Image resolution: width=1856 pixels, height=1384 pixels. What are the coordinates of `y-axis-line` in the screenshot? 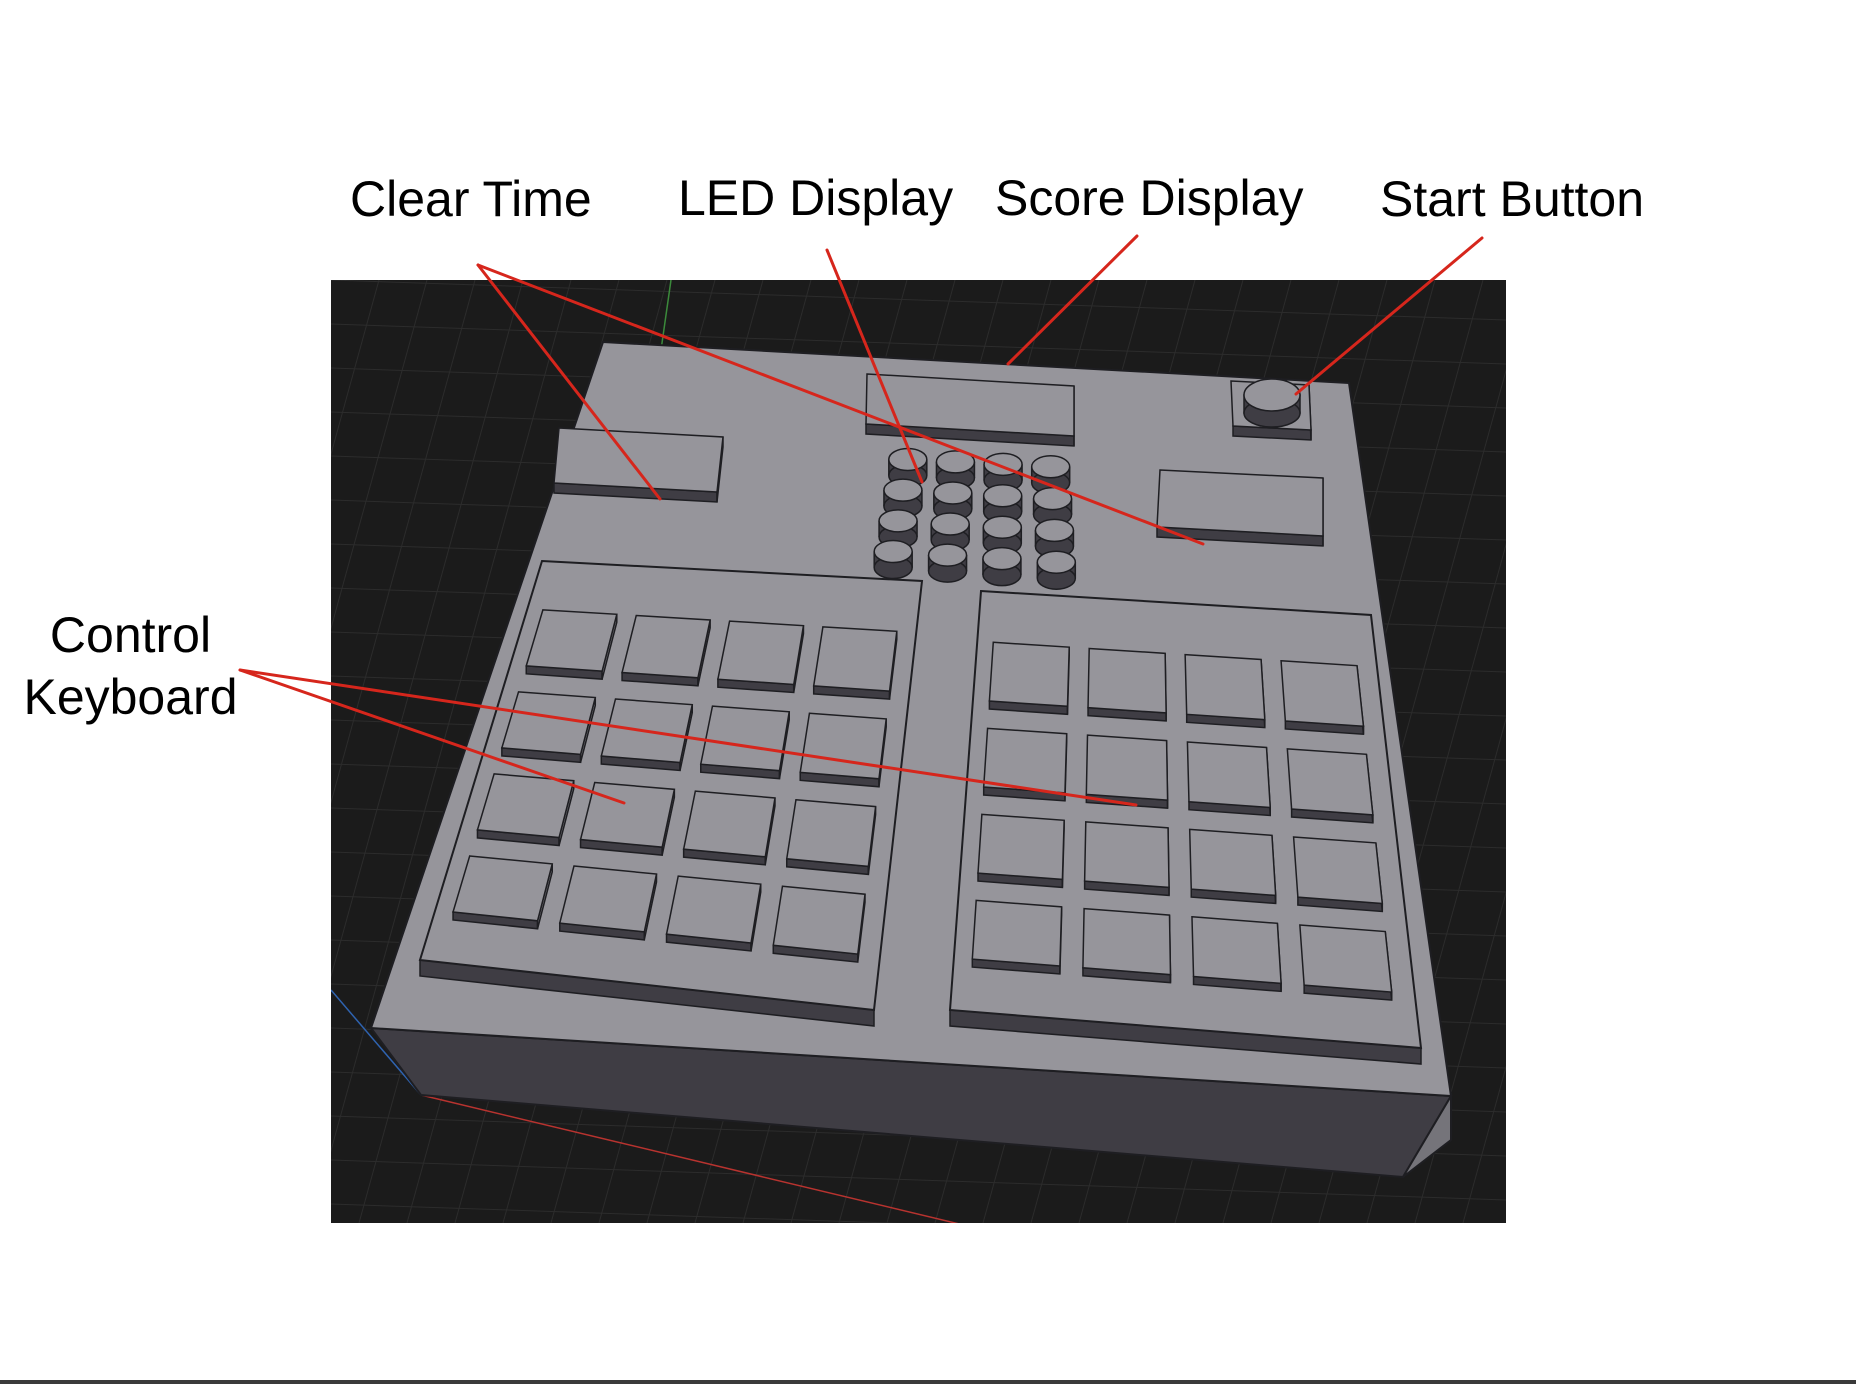 It's located at (666, 315).